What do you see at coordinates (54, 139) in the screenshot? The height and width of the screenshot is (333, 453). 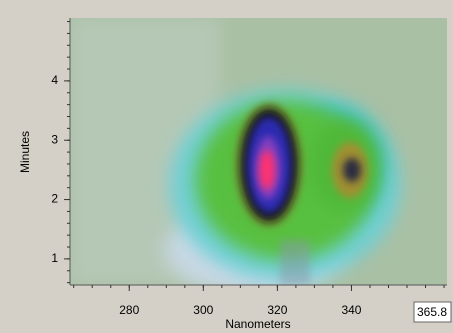 I see `y-tick-label: 3` at bounding box center [54, 139].